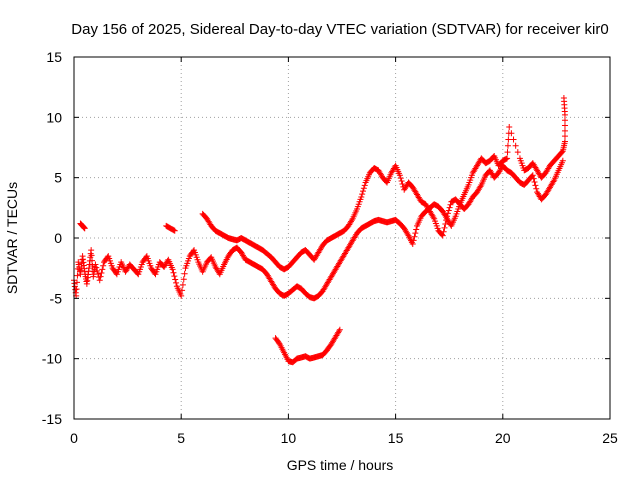  I want to click on y-tick-label: 0, so click(58, 238).